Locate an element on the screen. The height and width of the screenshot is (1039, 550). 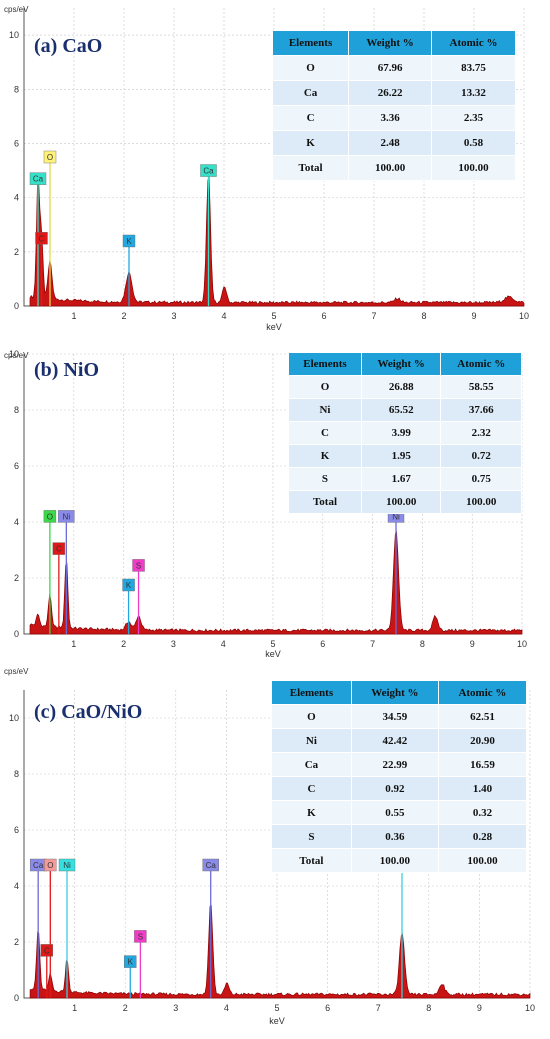
table-header-cell: Weight % is located at coordinates (390, 43).